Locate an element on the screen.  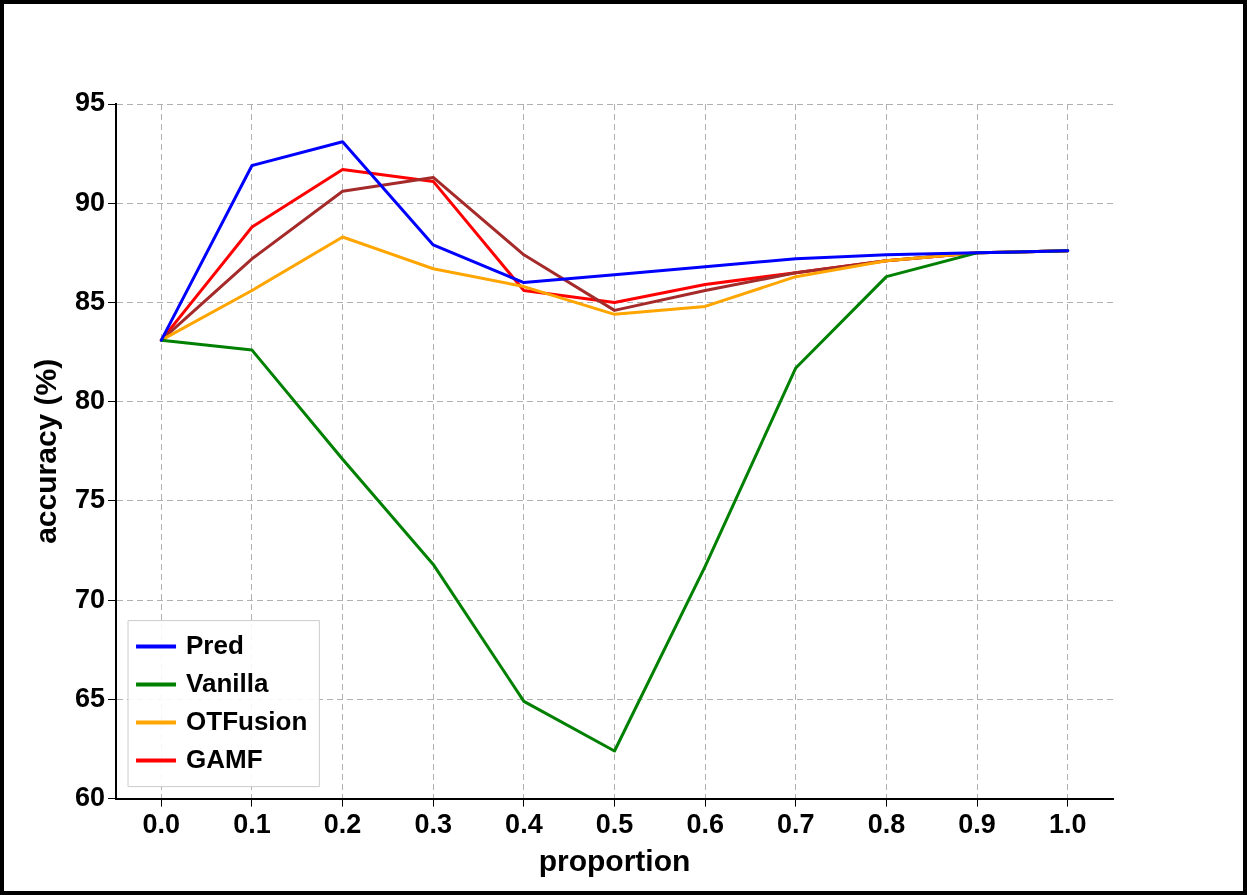
x-tick-label: 0.3 is located at coordinates (433, 824).